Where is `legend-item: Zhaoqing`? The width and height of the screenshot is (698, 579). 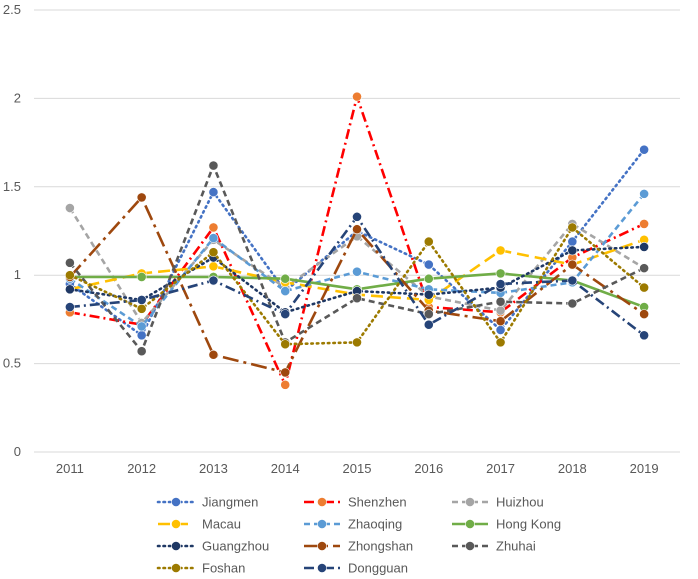
legend-item: Zhaoqing is located at coordinates (353, 524).